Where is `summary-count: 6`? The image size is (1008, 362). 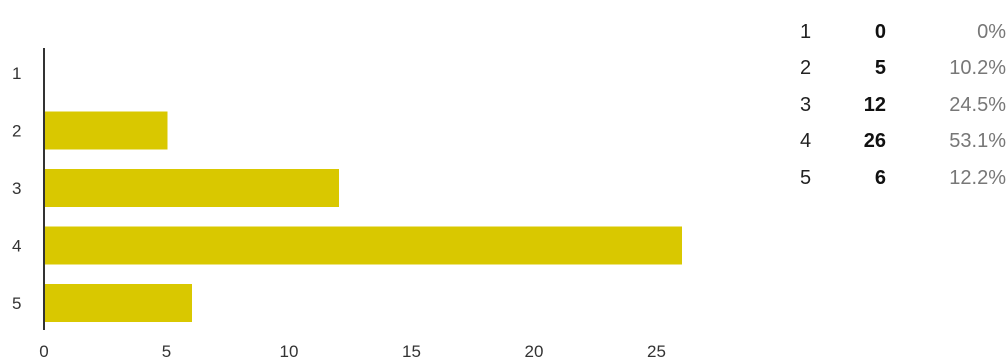
summary-count: 6 is located at coordinates (880, 177).